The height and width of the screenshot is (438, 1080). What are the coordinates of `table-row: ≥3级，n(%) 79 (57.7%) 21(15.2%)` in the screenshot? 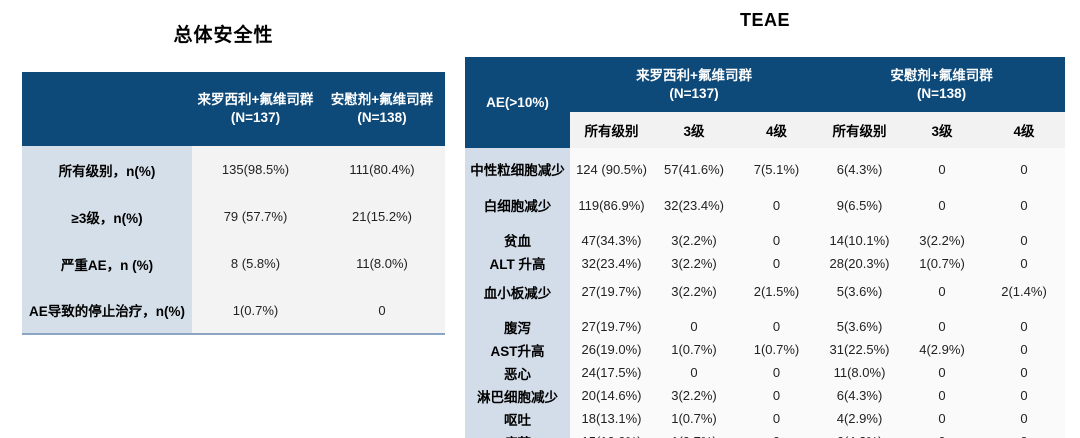 It's located at (233, 216).